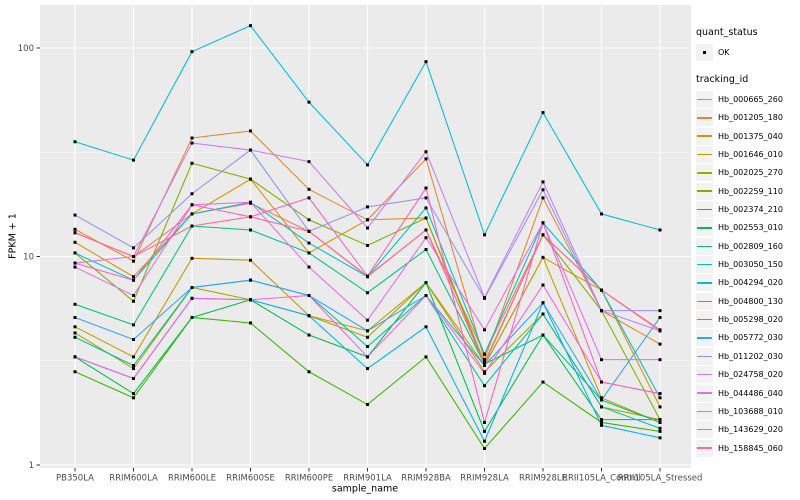 This screenshot has height=500, width=800. I want to click on legend-item-tracking-id: Hb_002025_270, so click(748, 173).